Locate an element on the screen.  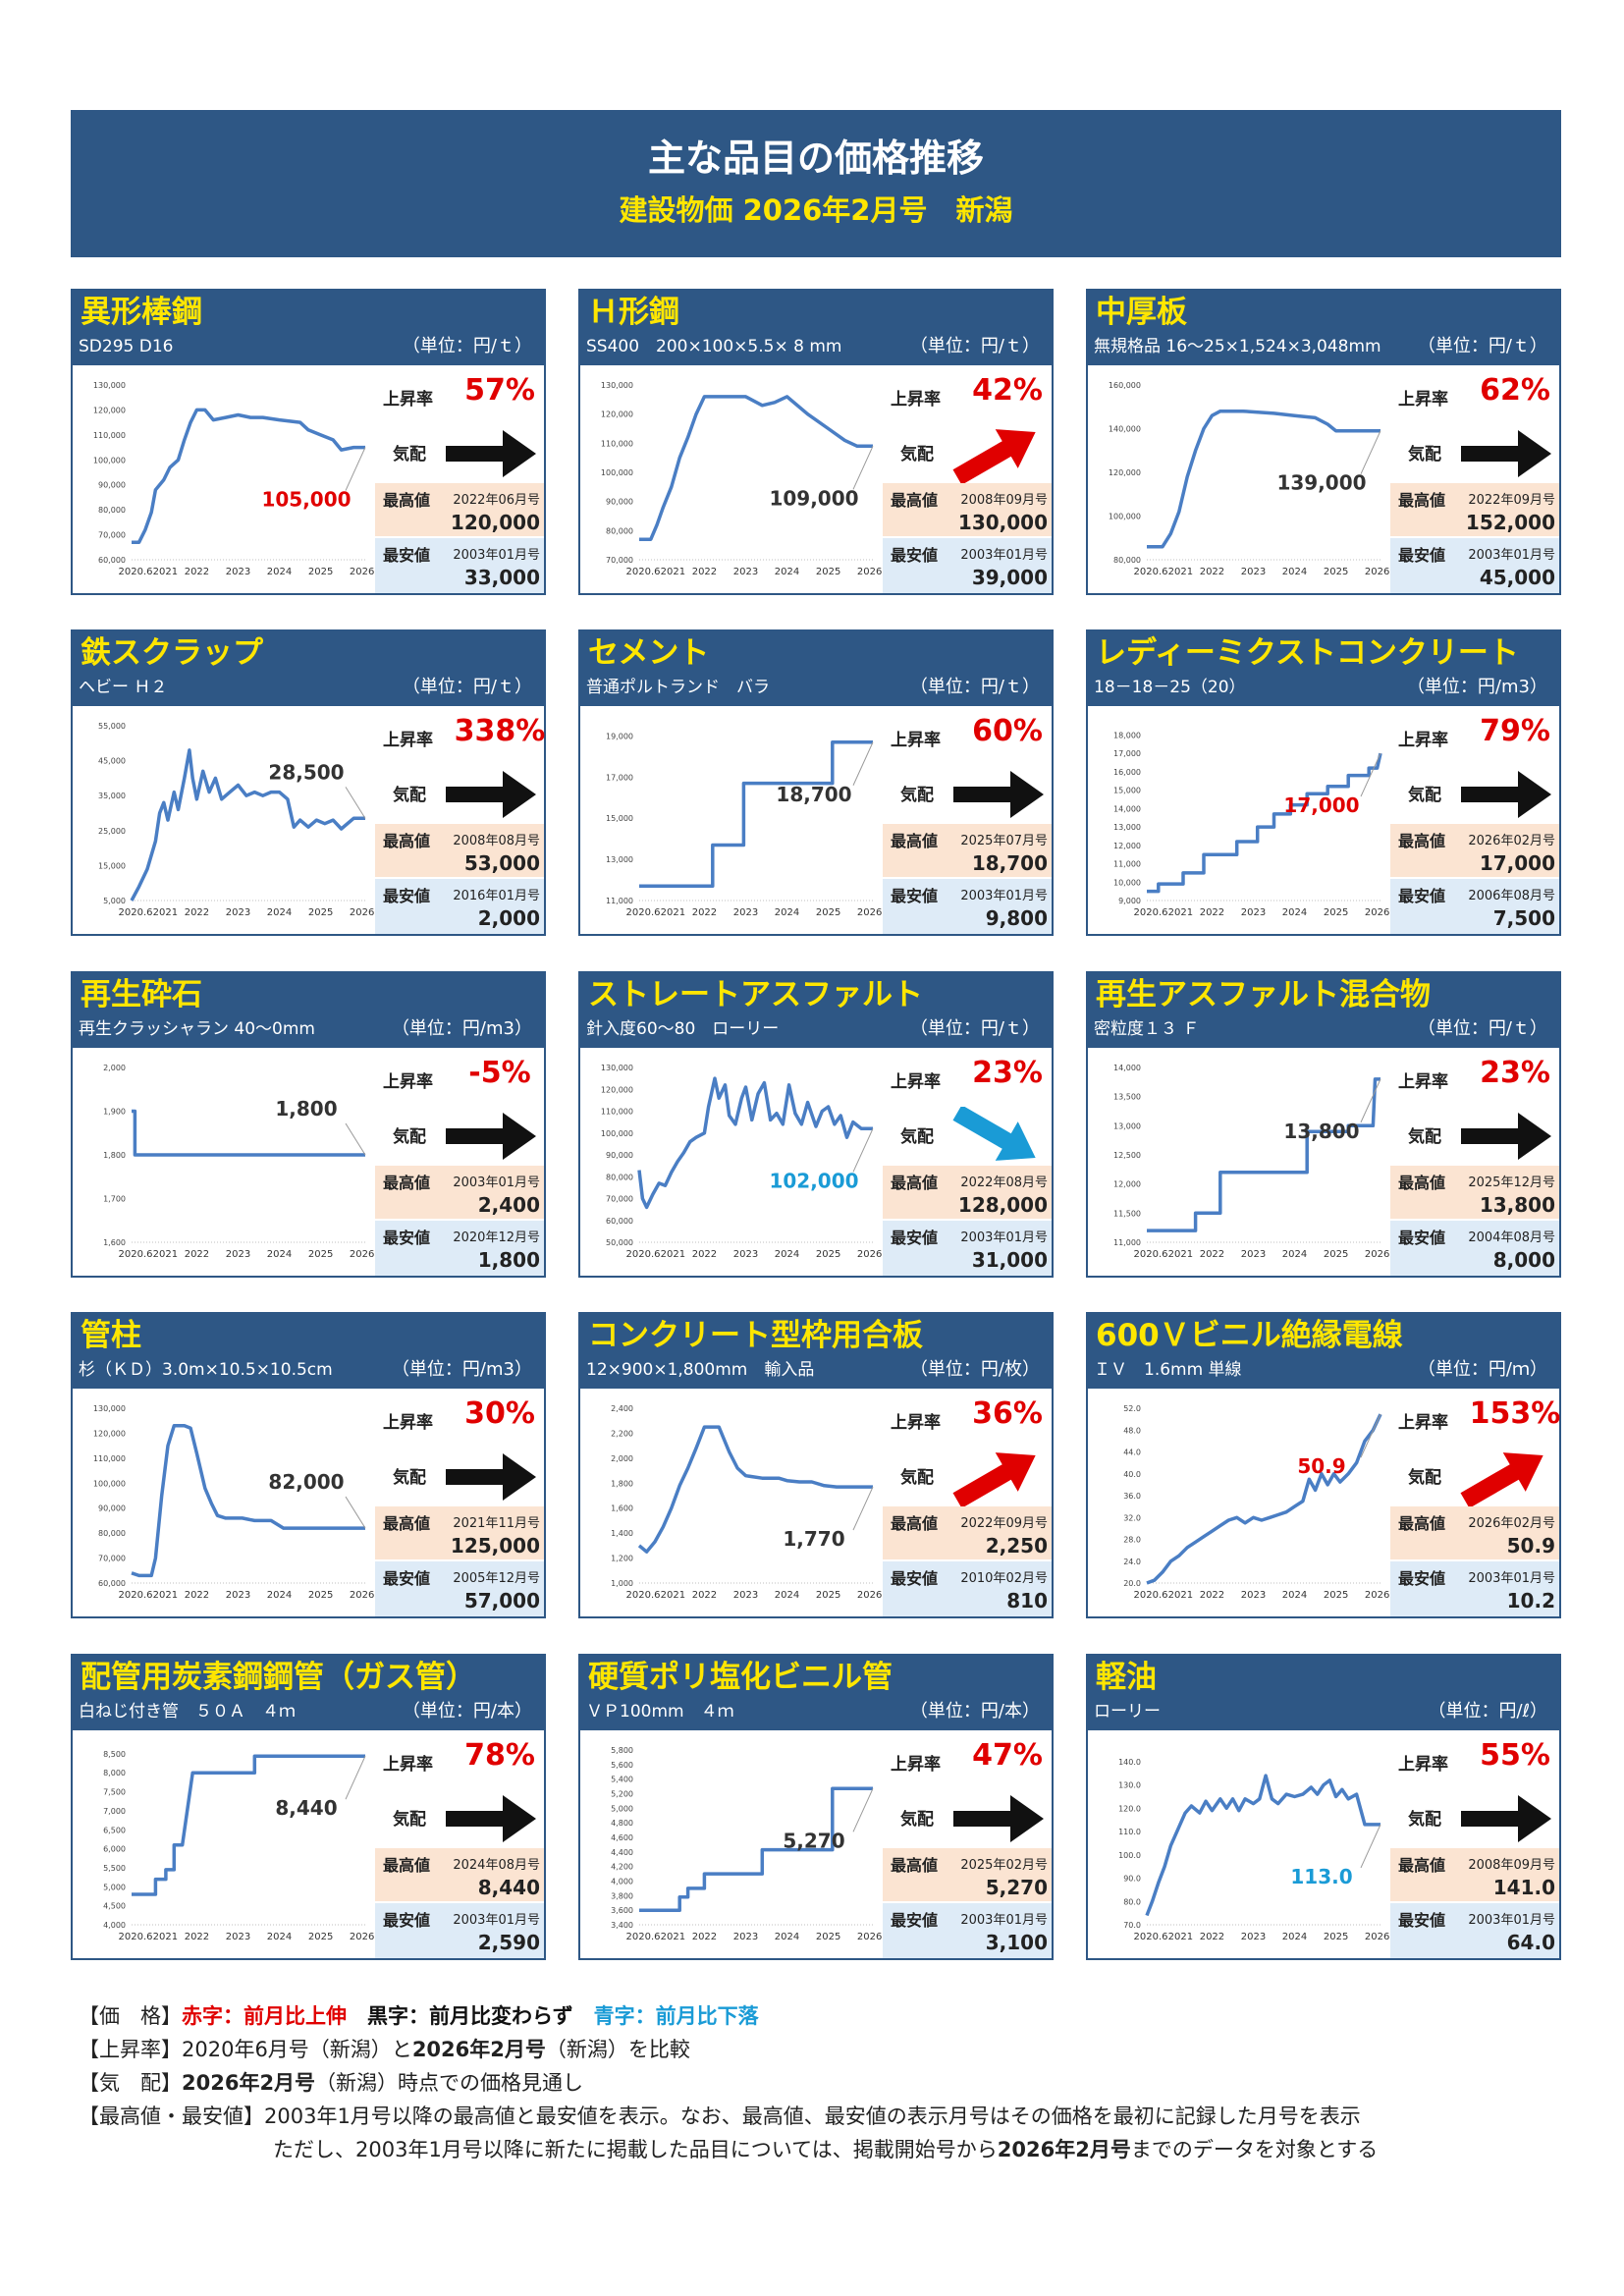
y-tick-label: 5,500 is located at coordinates (114, 1868).